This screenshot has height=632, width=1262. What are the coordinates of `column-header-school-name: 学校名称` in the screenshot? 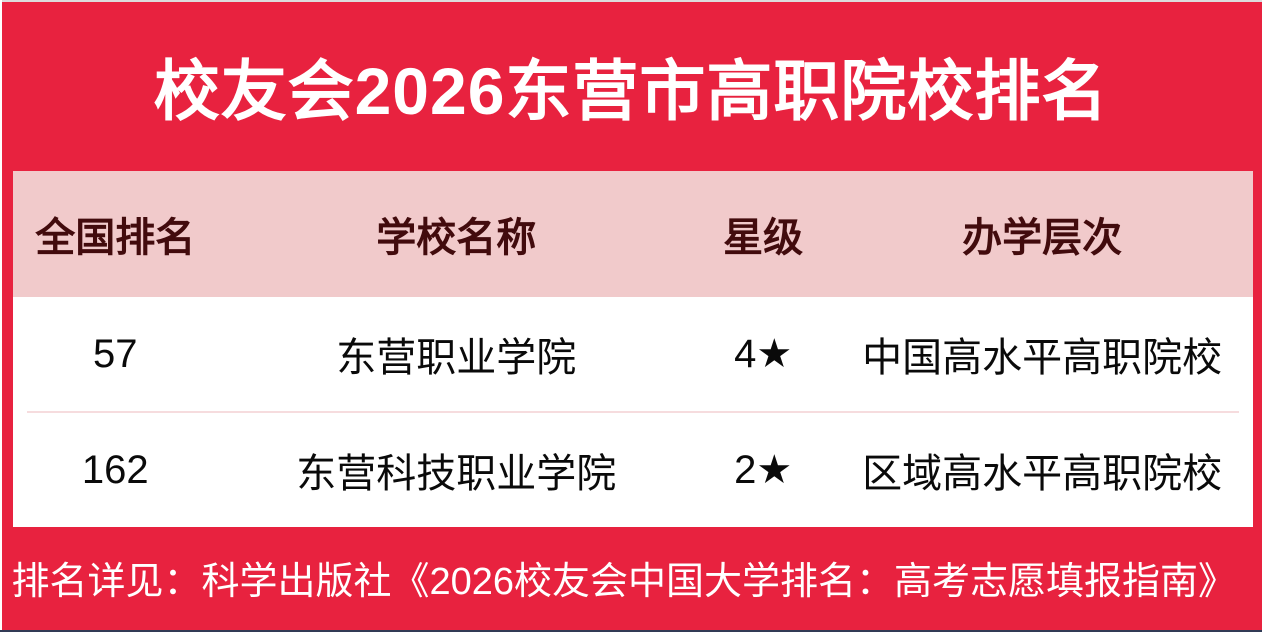 It's located at (456, 238).